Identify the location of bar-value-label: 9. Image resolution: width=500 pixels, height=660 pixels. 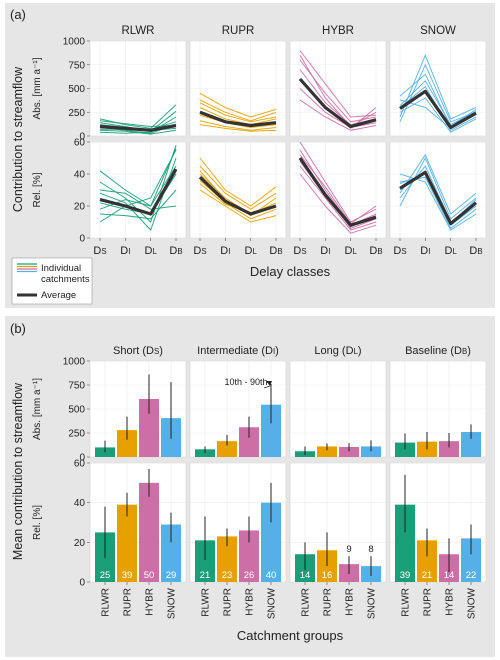
(348, 549).